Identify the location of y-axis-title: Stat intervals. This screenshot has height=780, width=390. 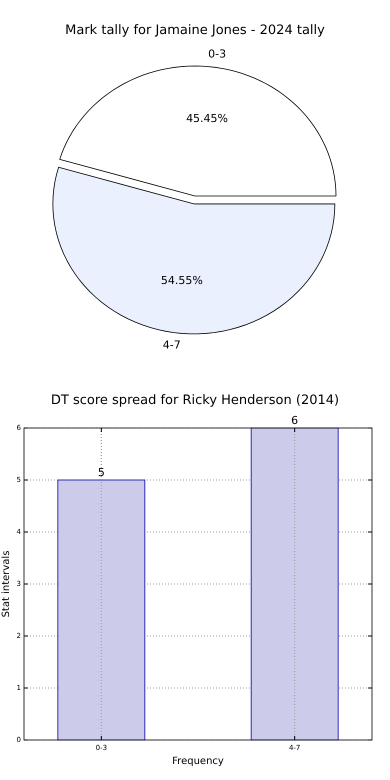
(6, 584).